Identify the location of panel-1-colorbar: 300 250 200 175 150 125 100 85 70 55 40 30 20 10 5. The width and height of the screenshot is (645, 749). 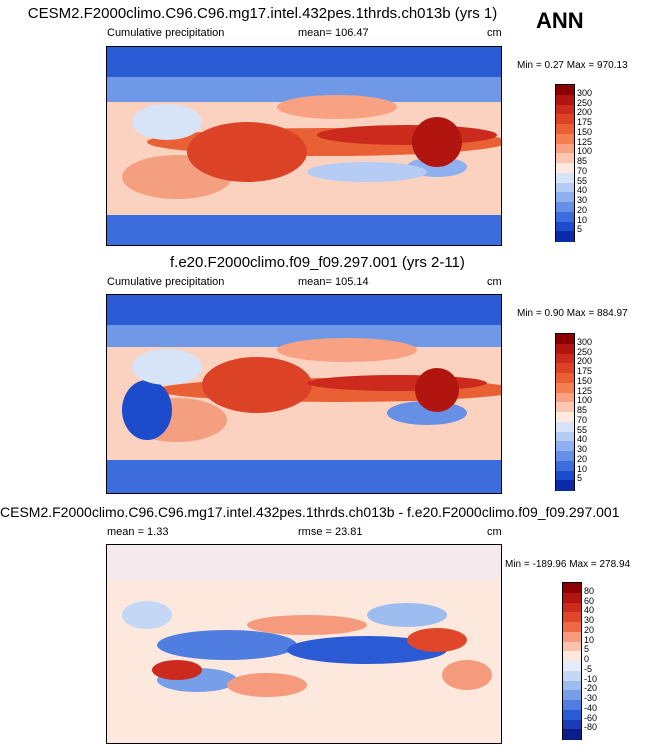
(573, 163).